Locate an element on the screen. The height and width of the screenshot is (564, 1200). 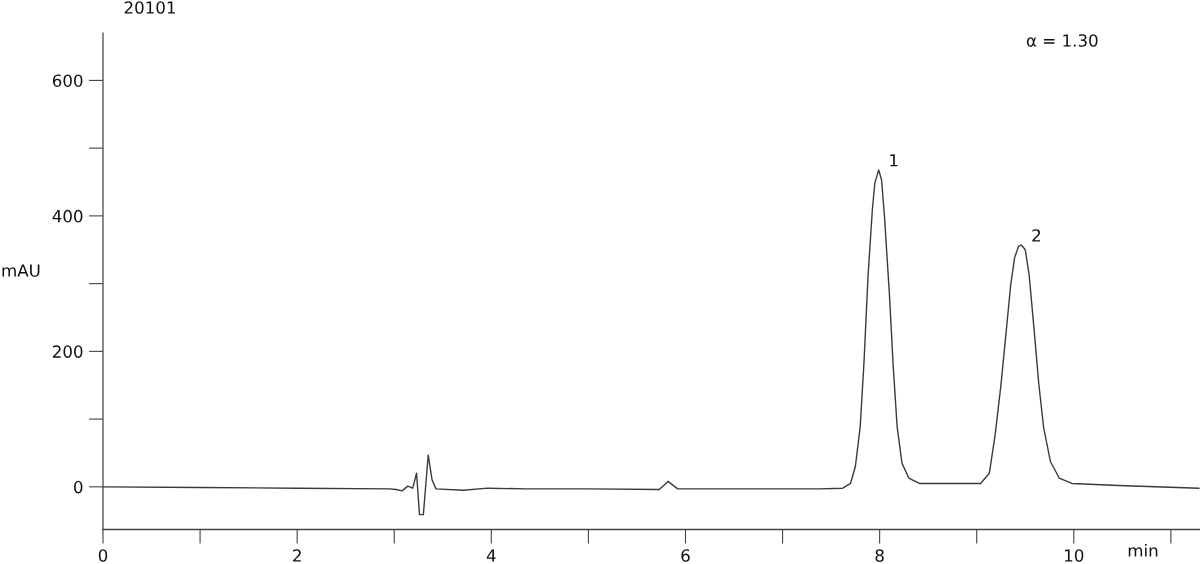
x-tick-label: 6 is located at coordinates (685, 555).